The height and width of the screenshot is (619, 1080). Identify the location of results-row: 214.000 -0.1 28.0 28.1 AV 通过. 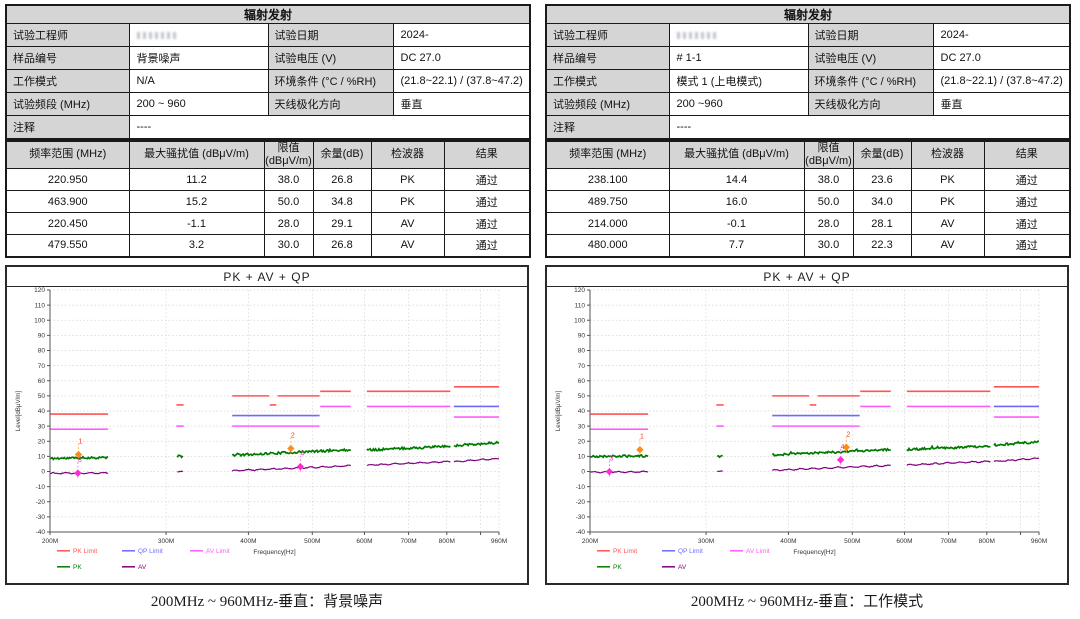
(808, 223).